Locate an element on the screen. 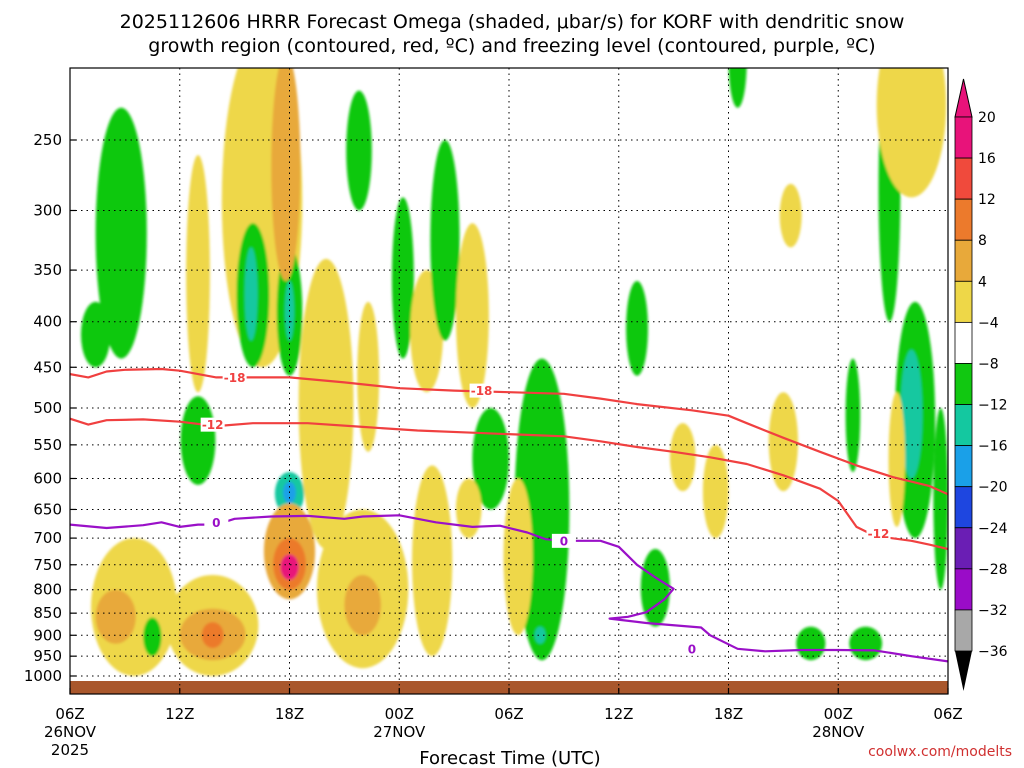  colorbar-level-label: −36 is located at coordinates (993, 652).